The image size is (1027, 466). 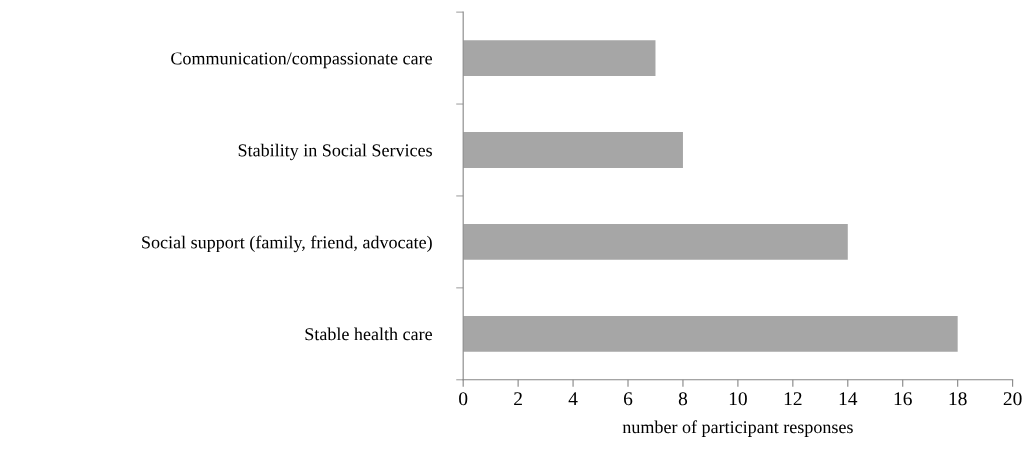 I want to click on x-tick-label: 6, so click(x=628, y=399).